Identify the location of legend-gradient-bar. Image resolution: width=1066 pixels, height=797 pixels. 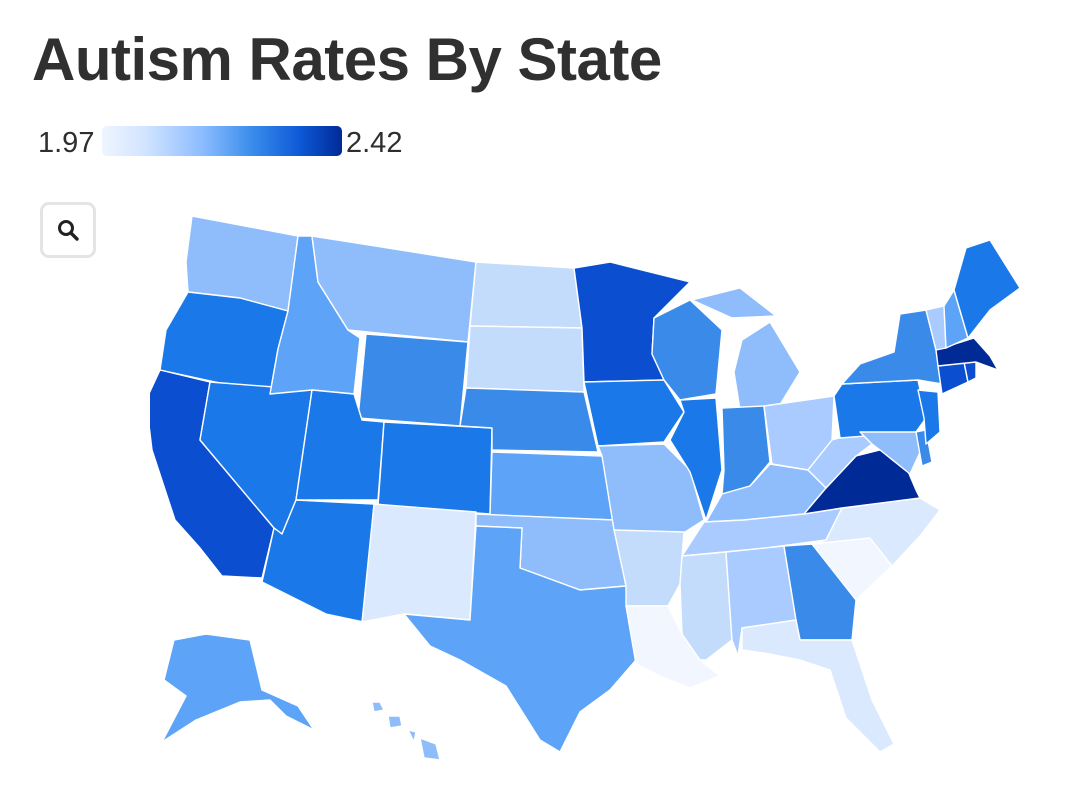
(222, 141).